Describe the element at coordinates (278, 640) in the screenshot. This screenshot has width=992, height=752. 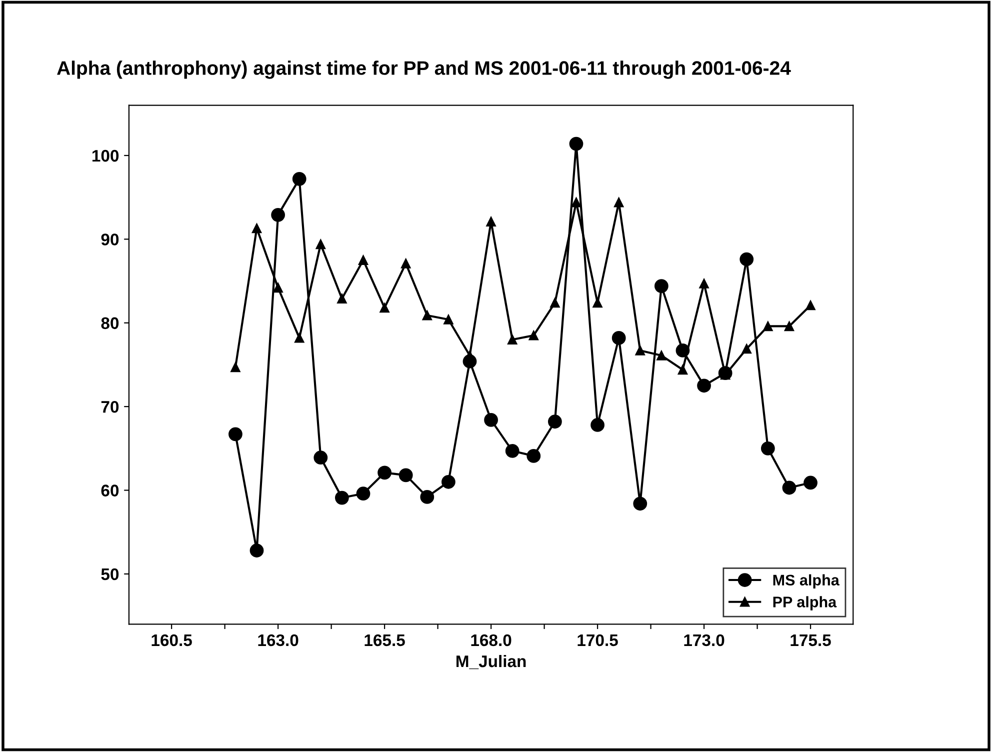
I see `x-tick-label: 163.0` at that location.